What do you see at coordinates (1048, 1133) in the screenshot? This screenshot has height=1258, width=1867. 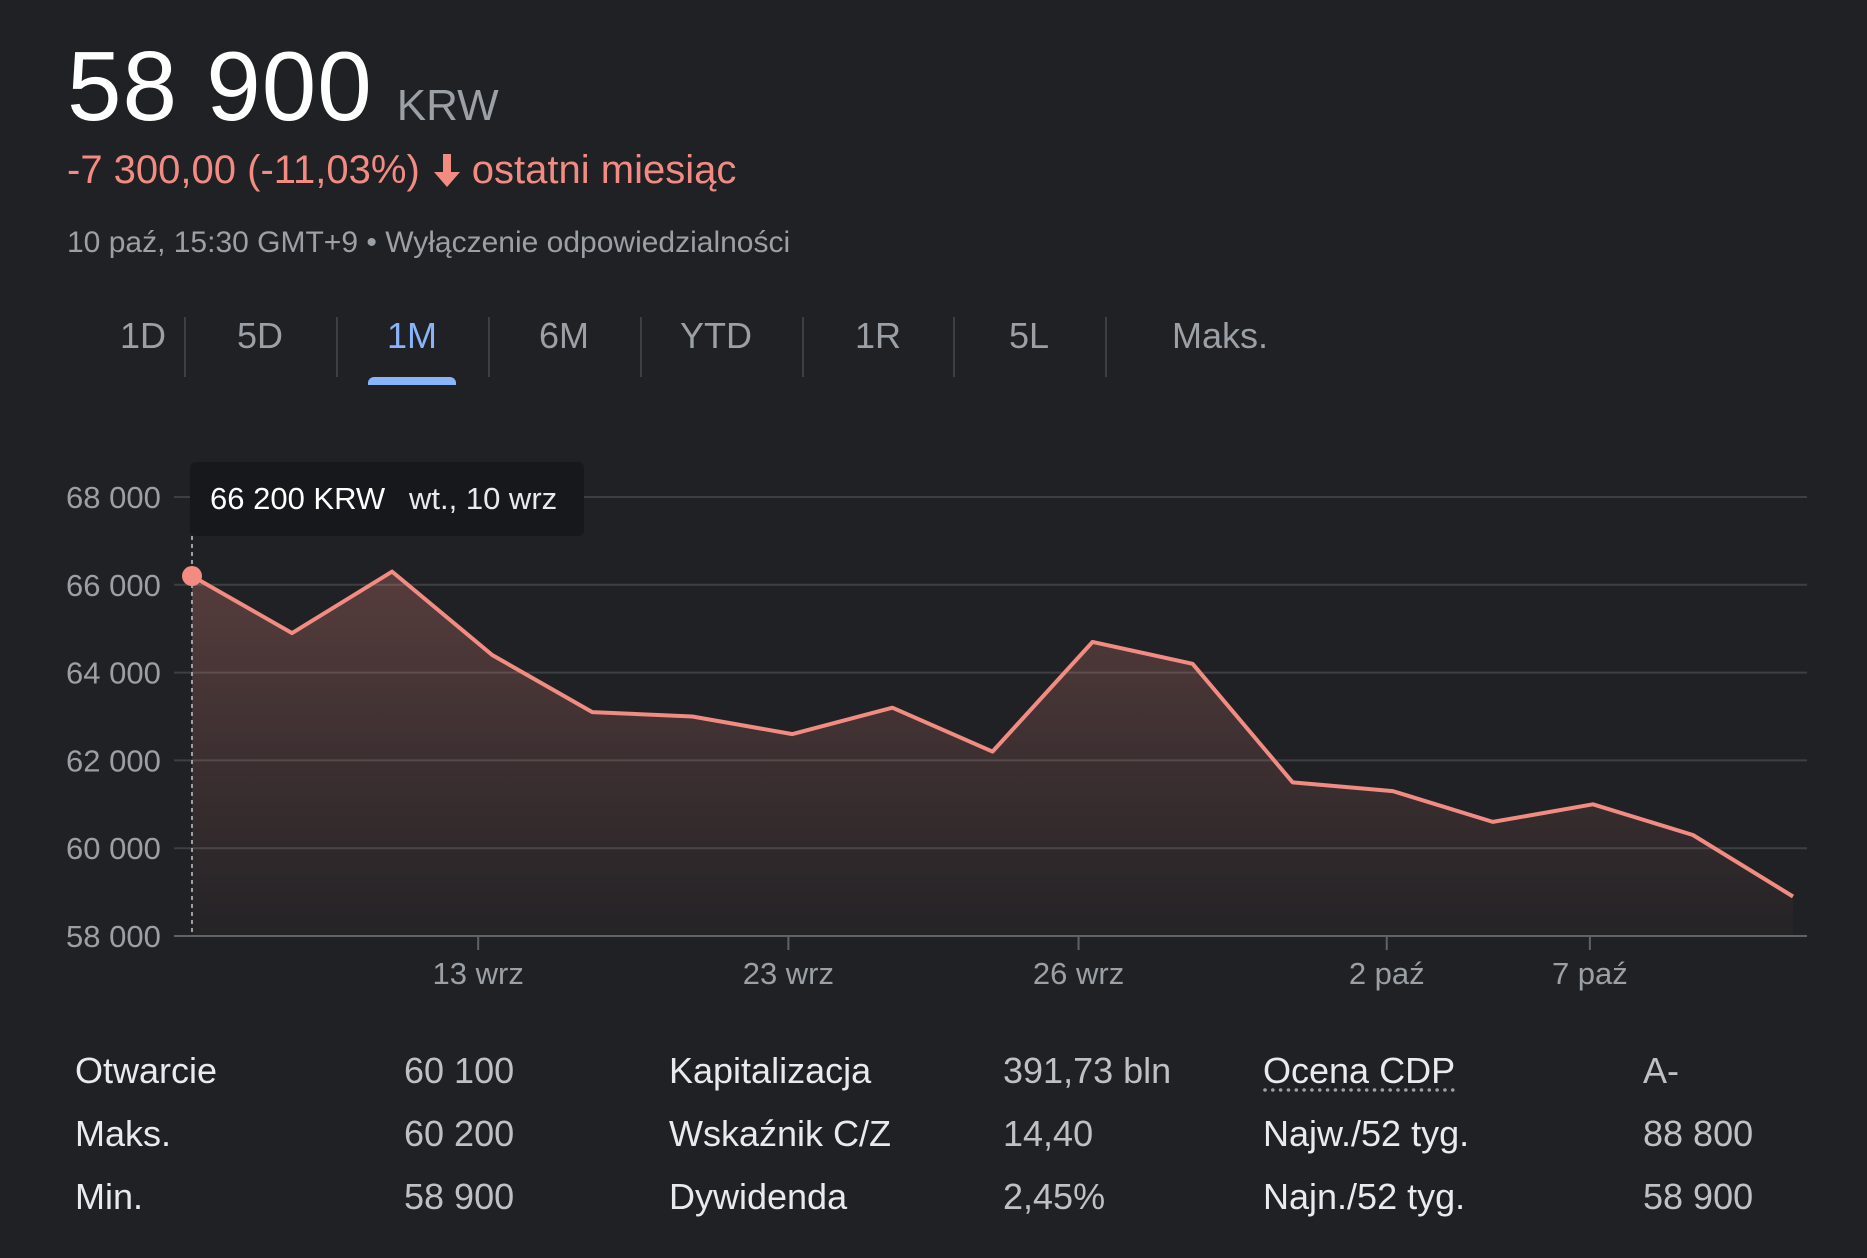 I see `stat-value: 14,40` at bounding box center [1048, 1133].